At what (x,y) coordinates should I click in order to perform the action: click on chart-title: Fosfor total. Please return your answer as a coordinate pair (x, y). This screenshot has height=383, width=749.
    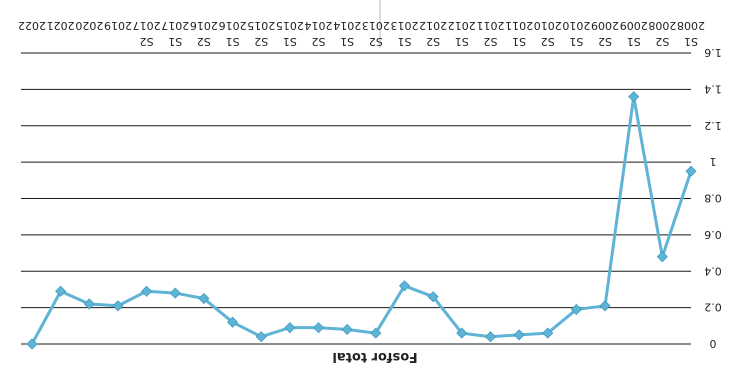
    Looking at the image, I should click on (374, 356).